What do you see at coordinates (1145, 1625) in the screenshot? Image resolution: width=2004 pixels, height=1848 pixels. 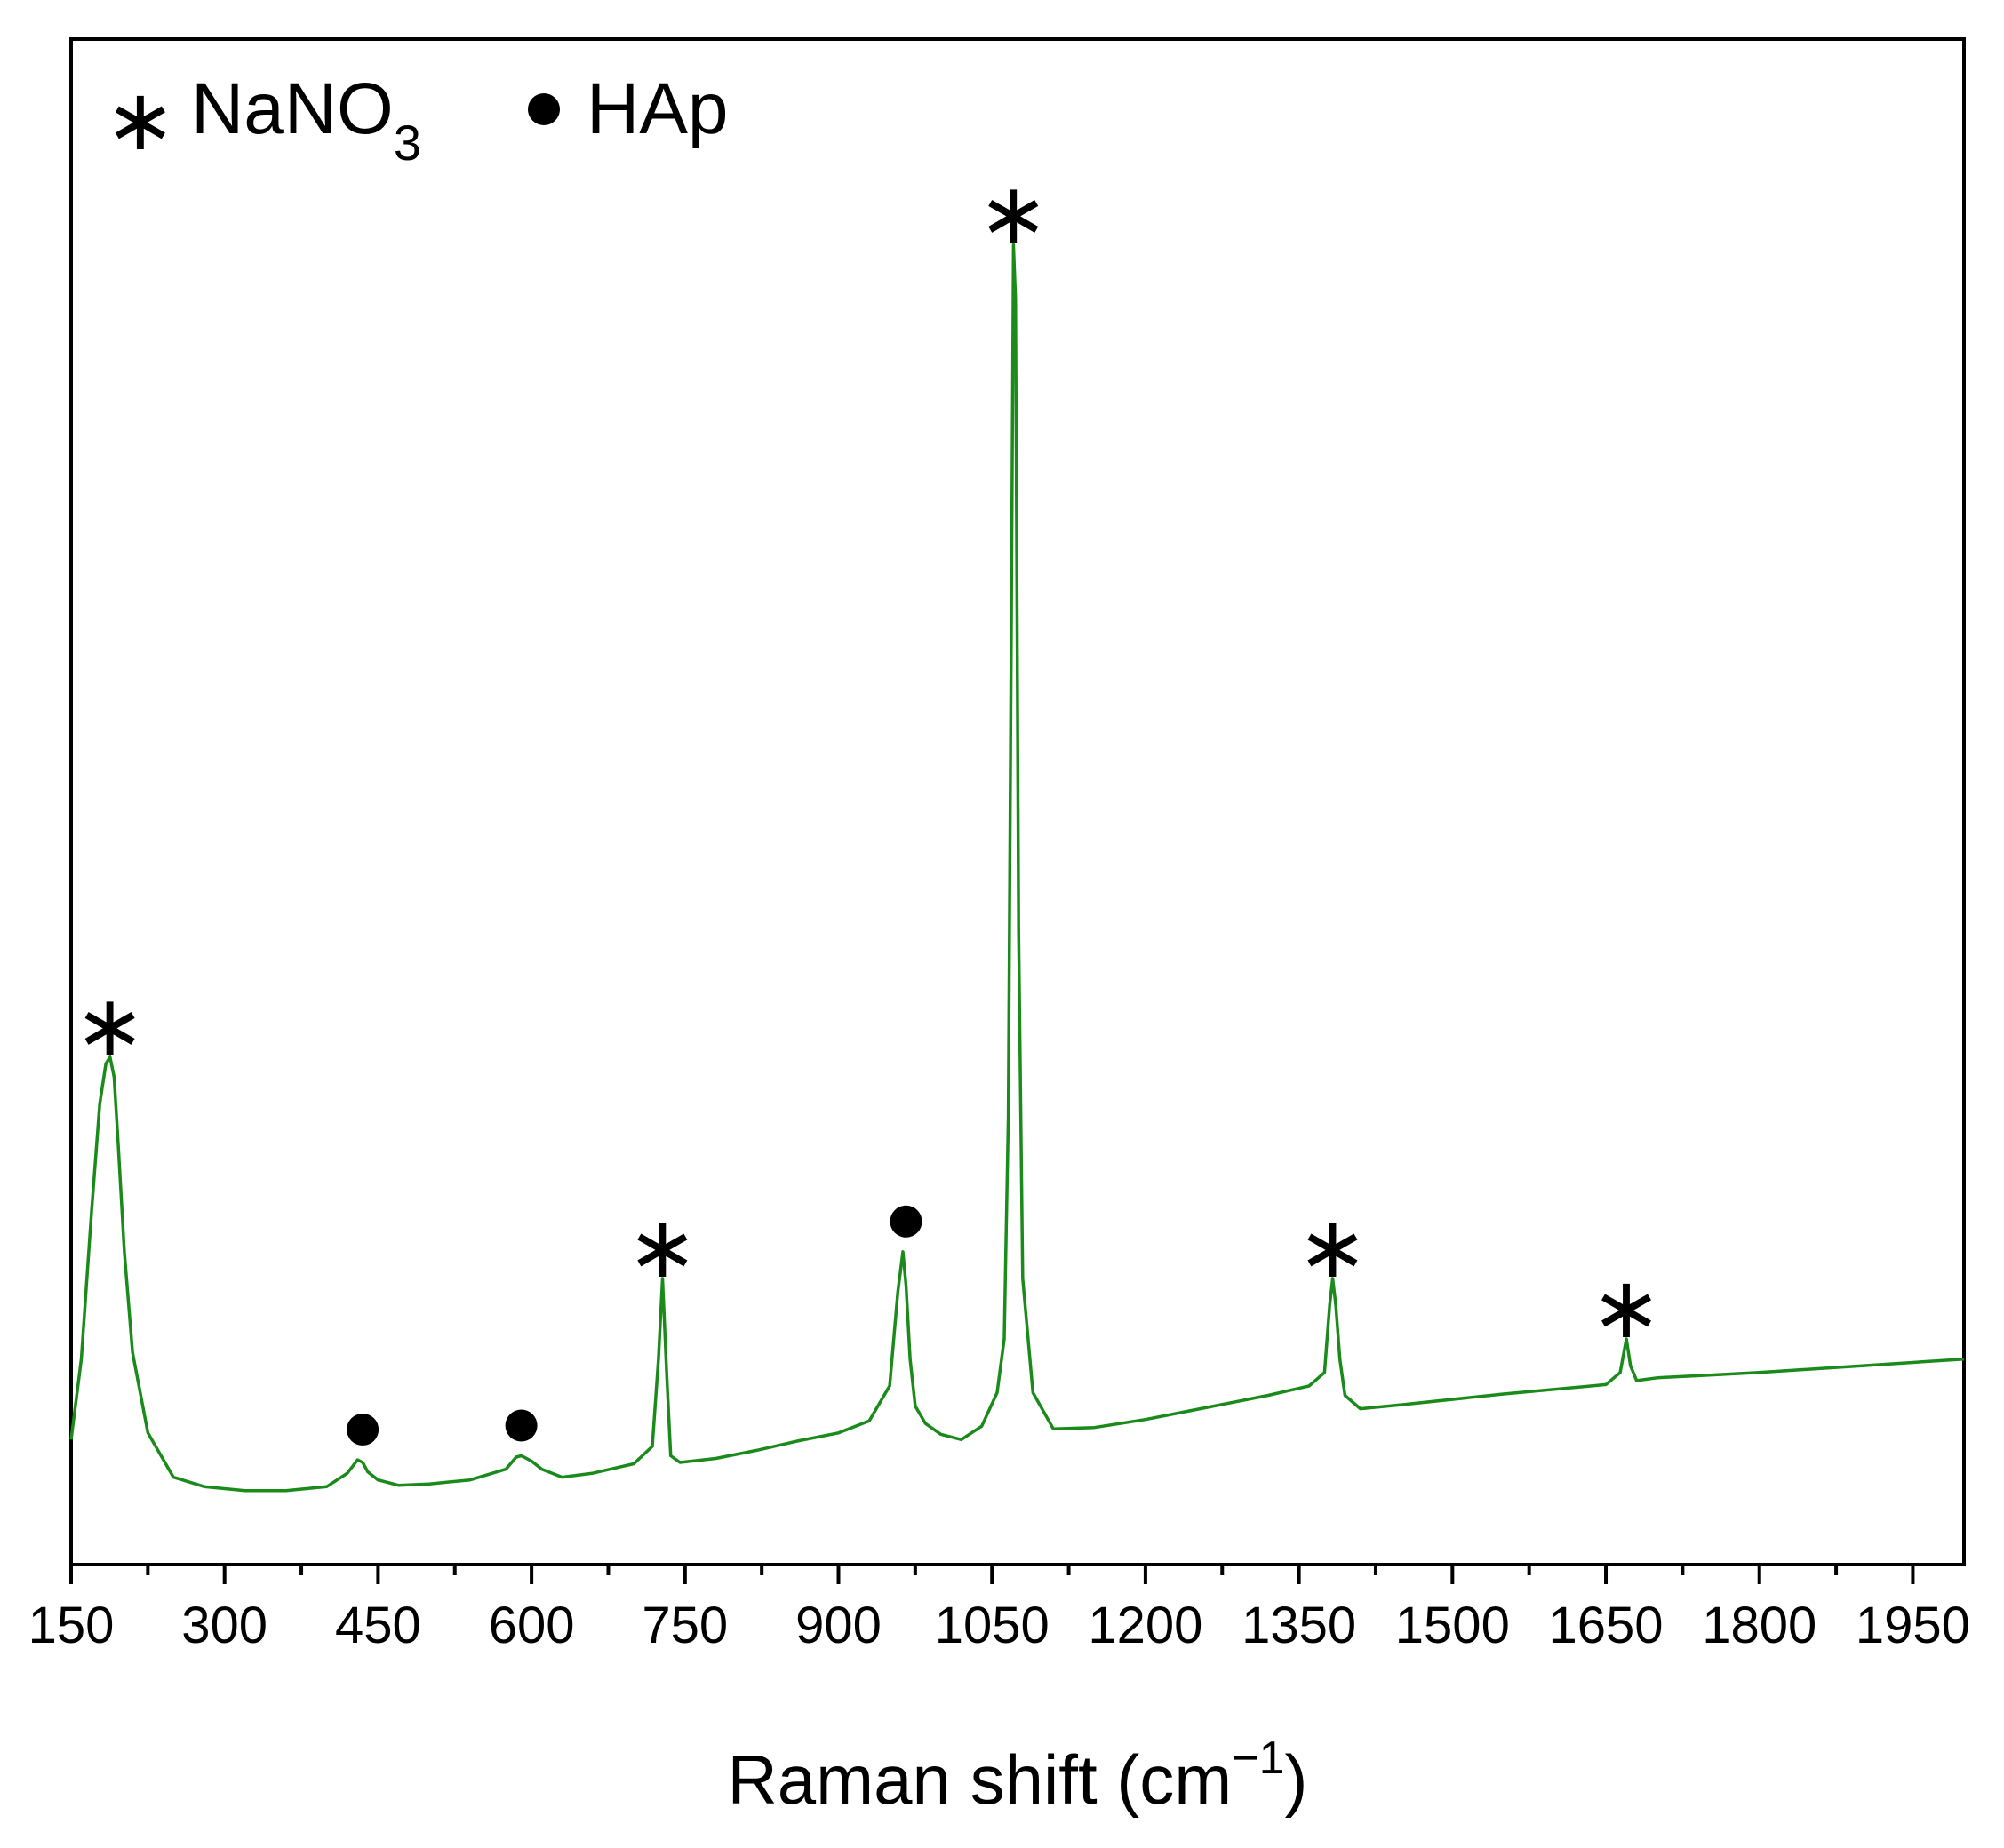 I see `x-tick-label: 1200` at bounding box center [1145, 1625].